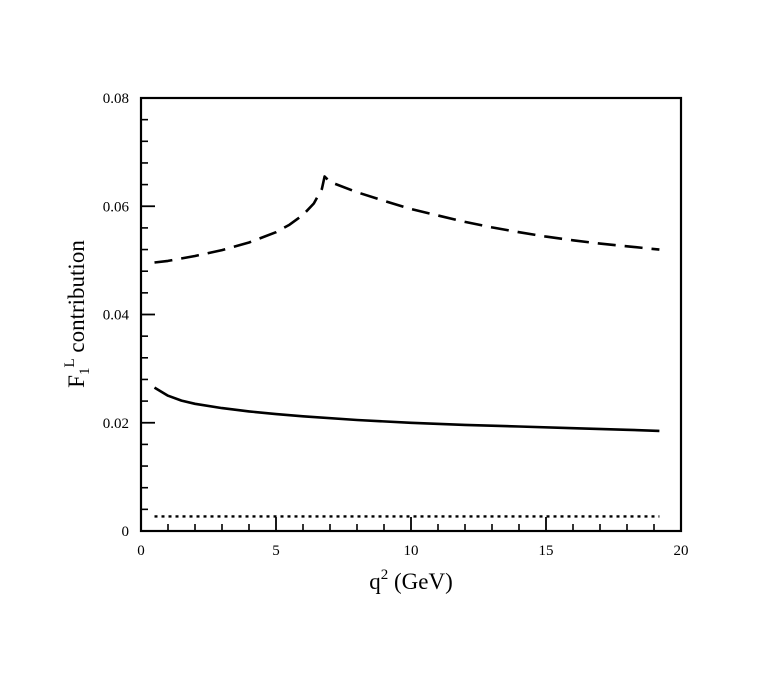 The height and width of the screenshot is (689, 781). What do you see at coordinates (116, 316) in the screenshot?
I see `y-tick-label: 0.04` at bounding box center [116, 316].